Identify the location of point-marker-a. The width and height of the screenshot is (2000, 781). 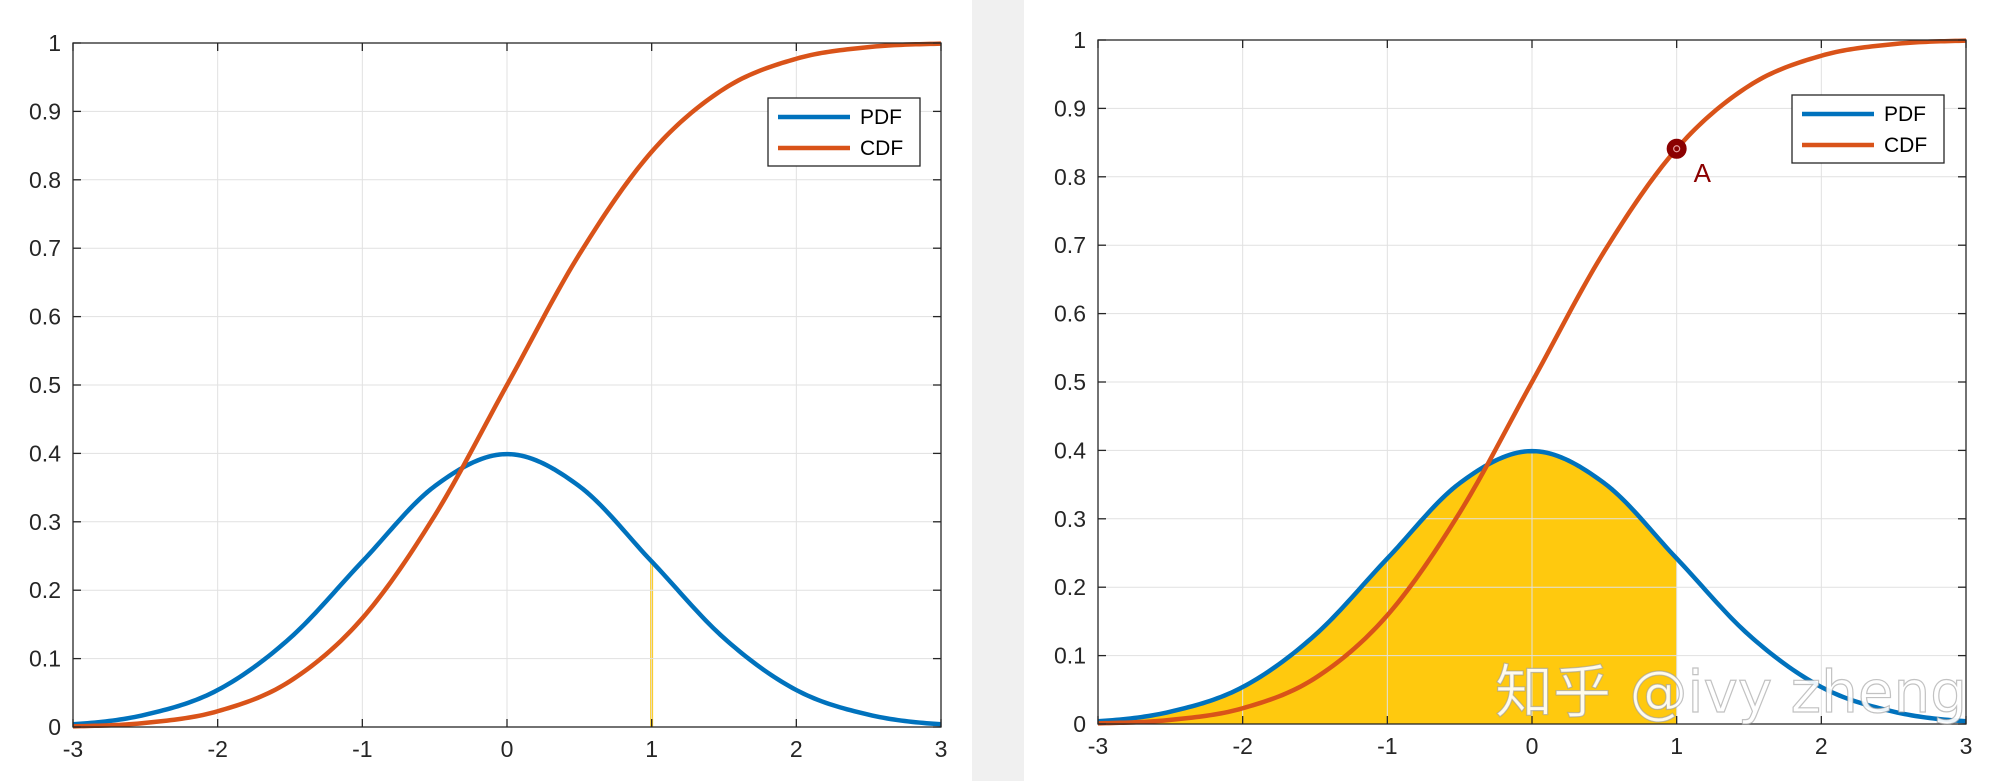
(1676, 148).